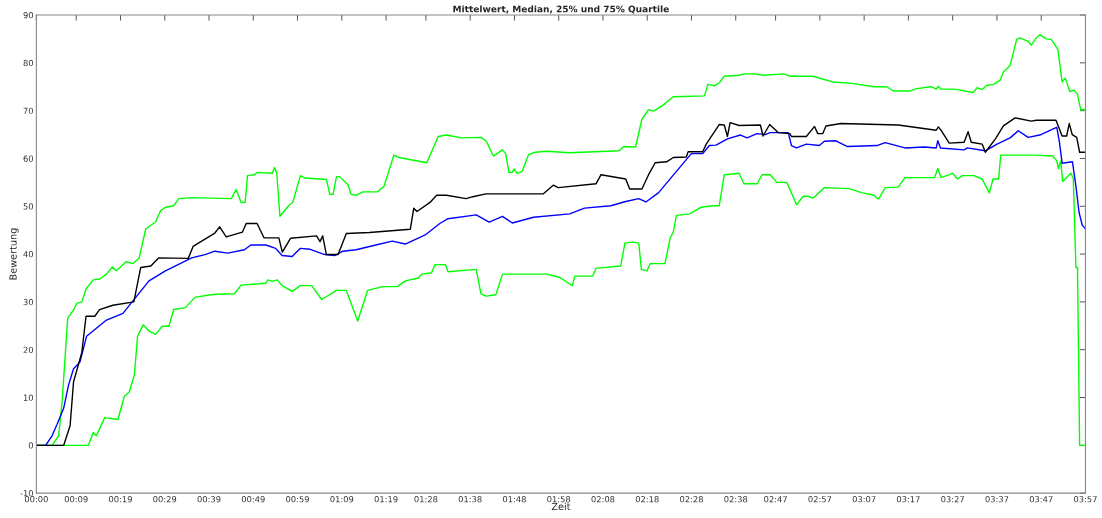 This screenshot has width=1102, height=518. I want to click on y-tick-label: -10, so click(27, 493).